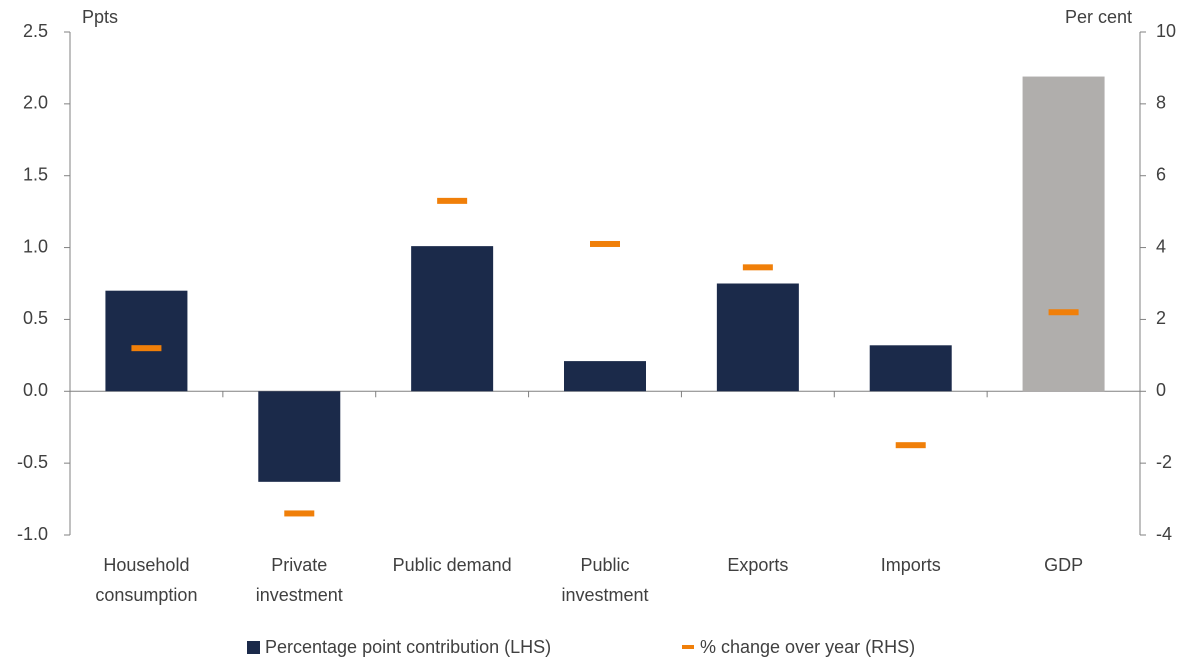 This screenshot has height=660, width=1197. Describe the element at coordinates (1164, 534) in the screenshot. I see `y2-tick-label: -4` at that location.